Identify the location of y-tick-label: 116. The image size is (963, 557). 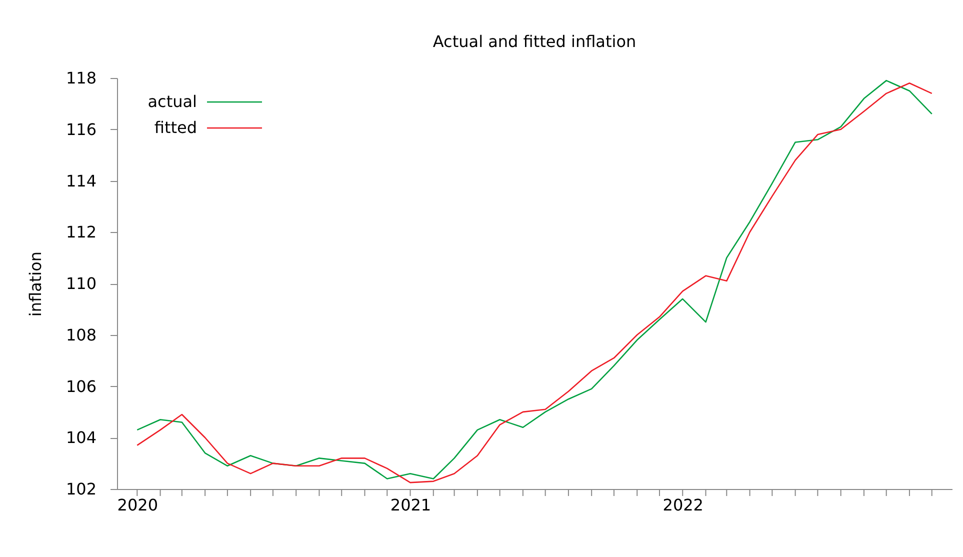
(81, 129).